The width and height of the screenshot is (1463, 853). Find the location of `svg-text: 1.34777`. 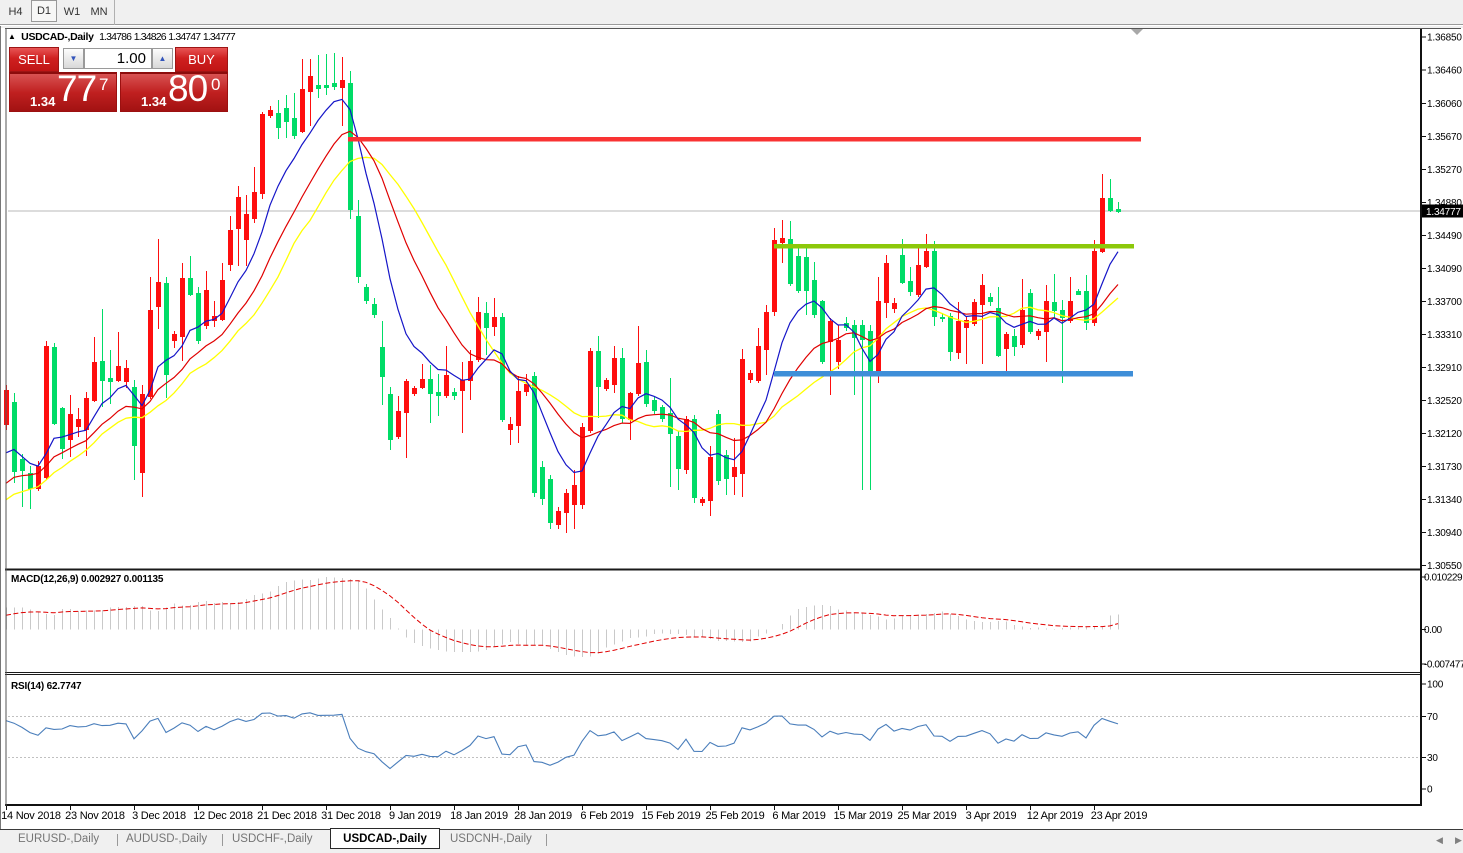

svg-text: 1.34777 is located at coordinates (1443, 212).